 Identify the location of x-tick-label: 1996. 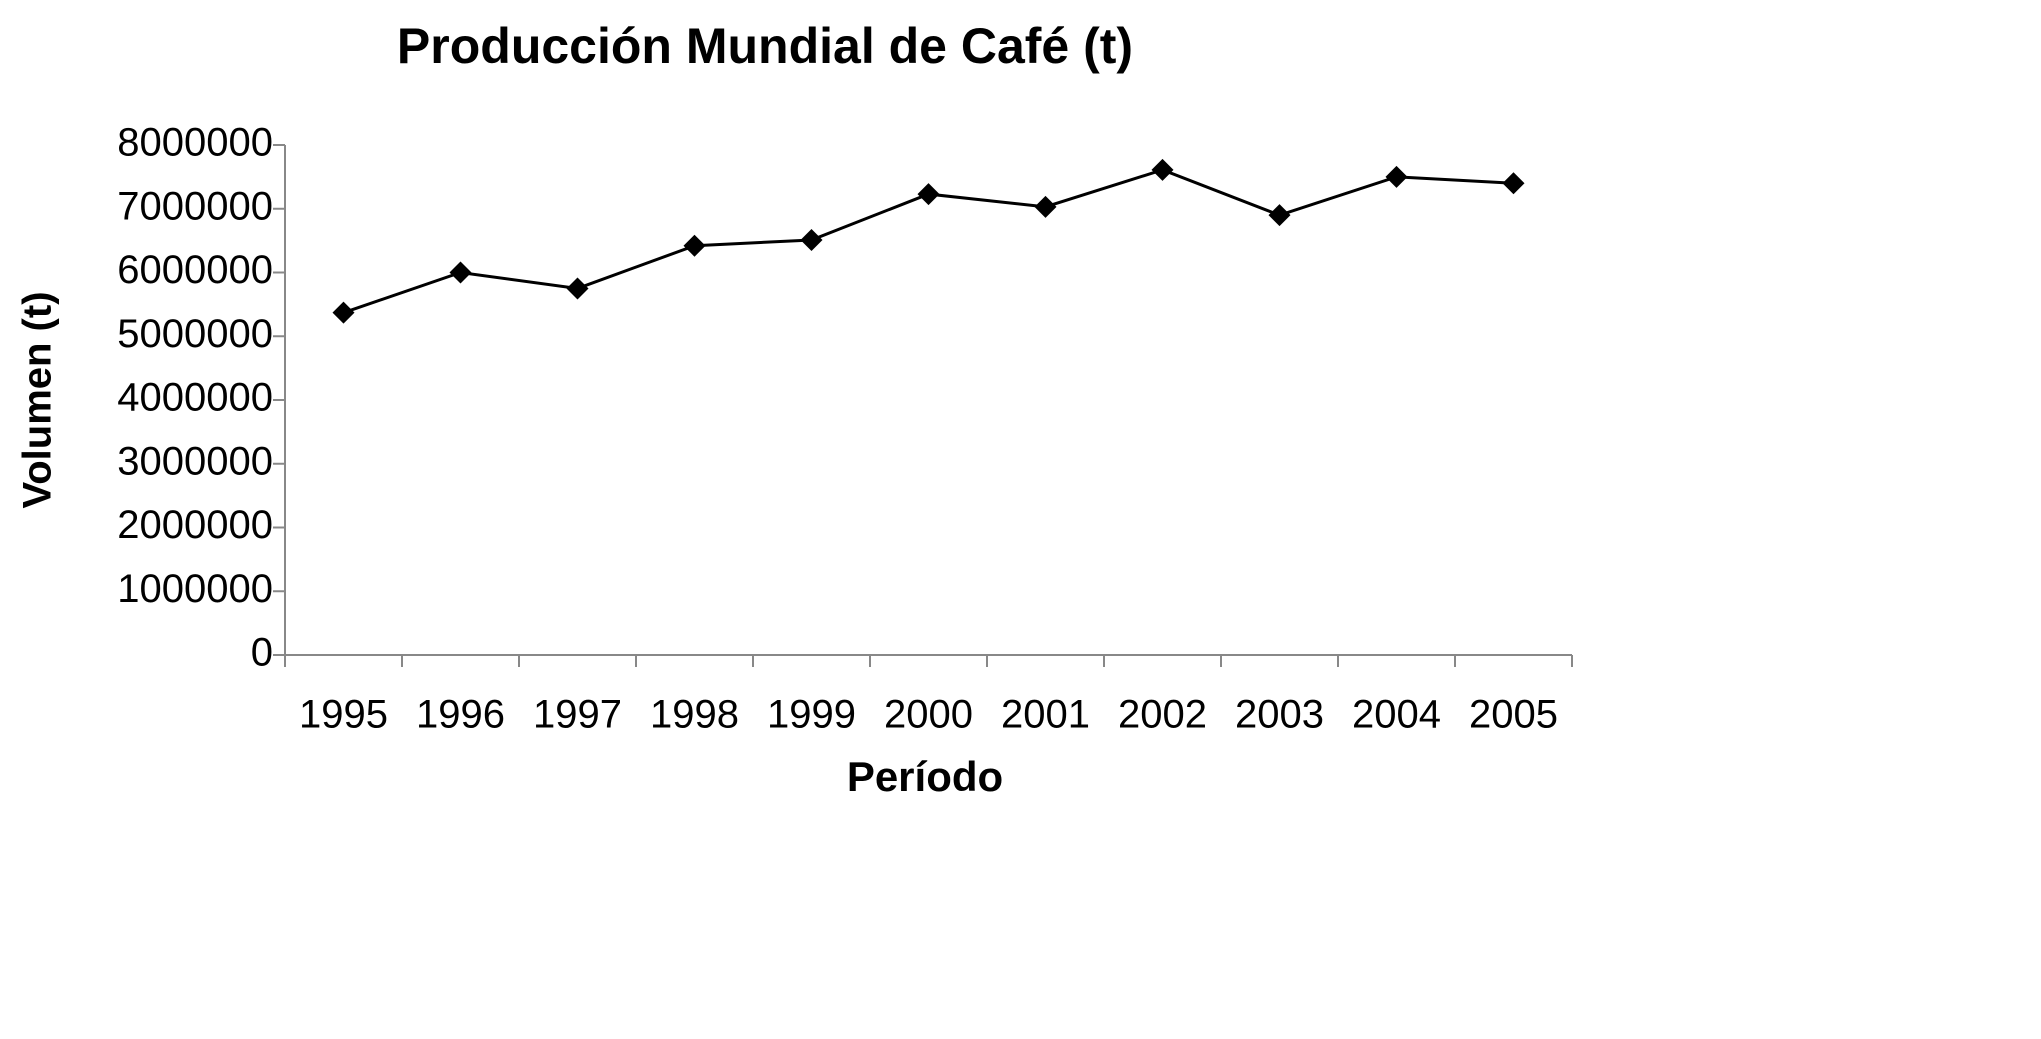
(460, 715).